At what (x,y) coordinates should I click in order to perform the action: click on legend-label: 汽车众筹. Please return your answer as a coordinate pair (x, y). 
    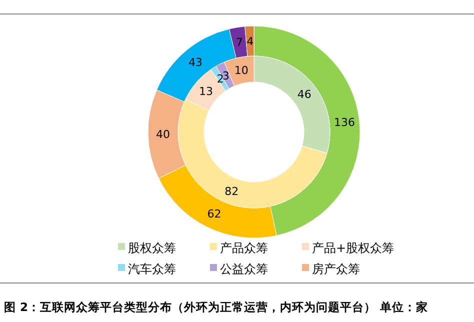
    Looking at the image, I should click on (152, 269).